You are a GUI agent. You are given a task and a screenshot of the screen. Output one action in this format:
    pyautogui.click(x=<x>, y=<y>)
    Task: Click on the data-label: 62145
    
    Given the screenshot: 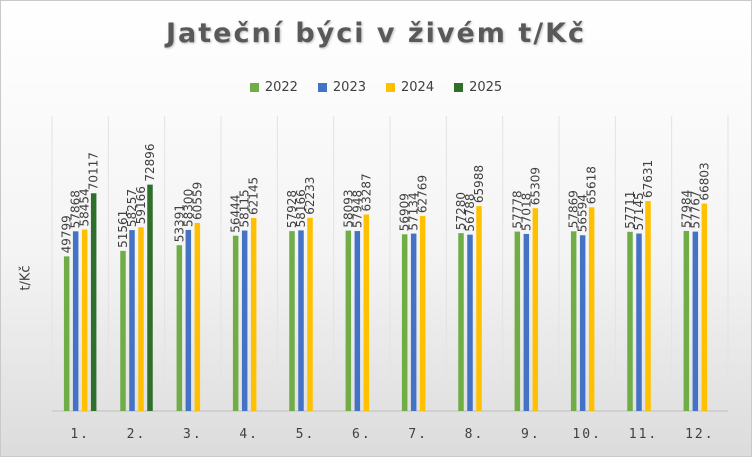 What is the action you would take?
    pyautogui.click(x=254, y=196)
    